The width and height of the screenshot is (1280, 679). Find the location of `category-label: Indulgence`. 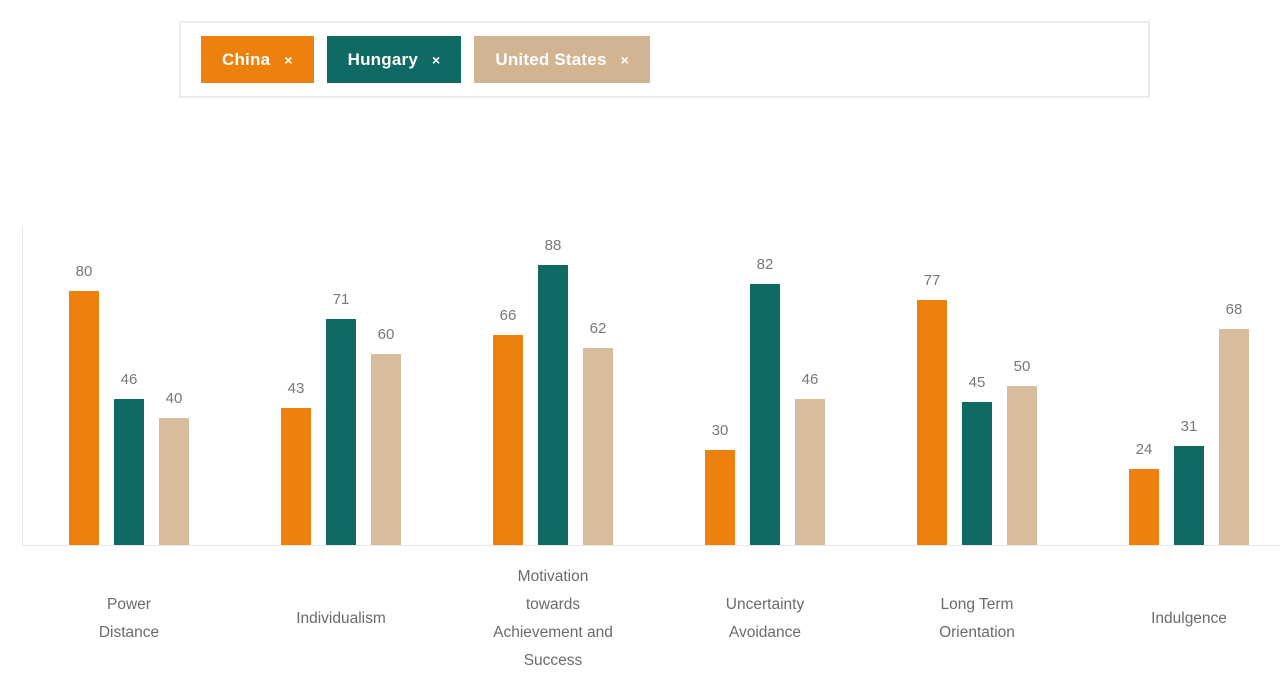

category-label: Indulgence is located at coordinates (1189, 618).